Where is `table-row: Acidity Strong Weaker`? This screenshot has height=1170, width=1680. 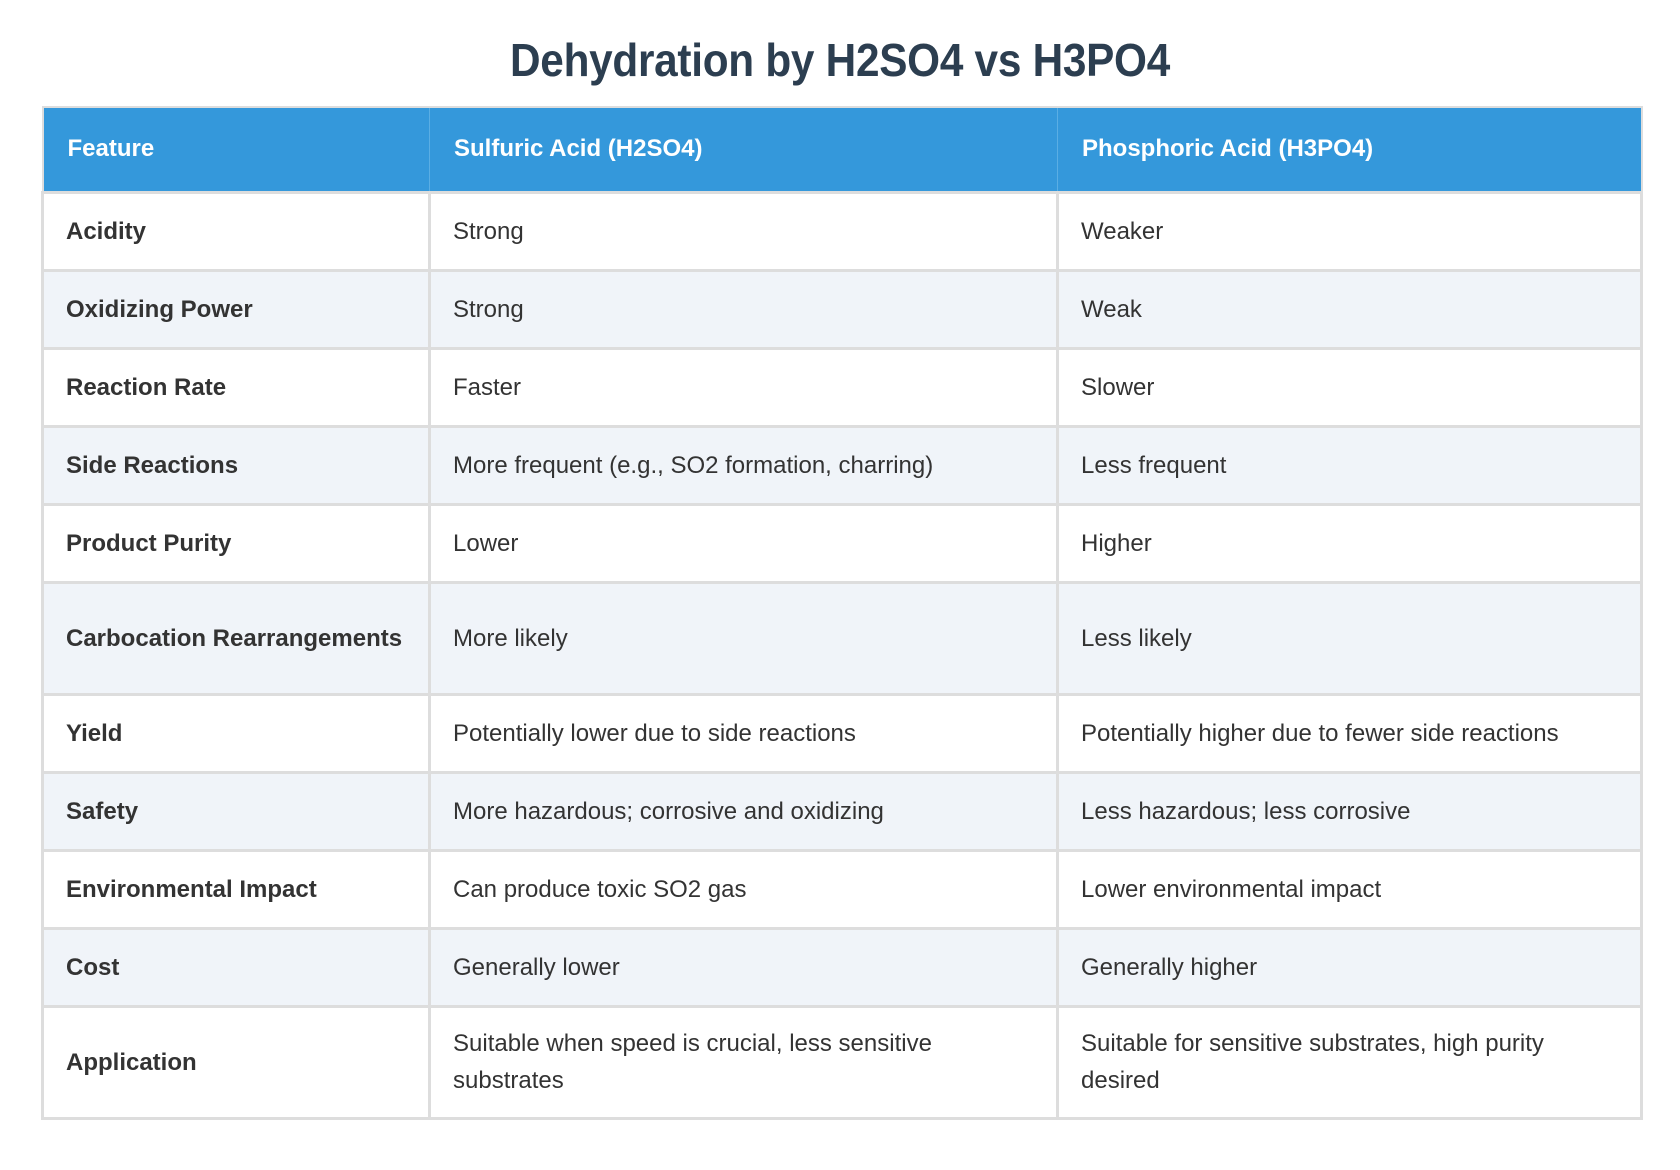
table-row: Acidity Strong Weaker is located at coordinates (842, 231).